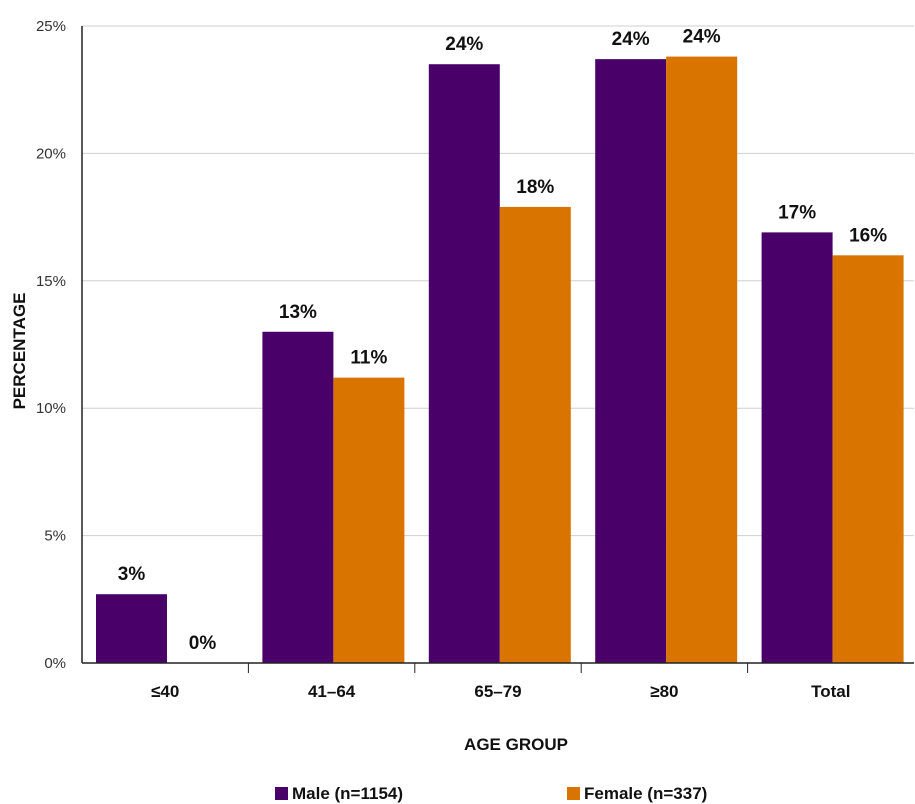  I want to click on x-category-label: 65–79, so click(497, 691).